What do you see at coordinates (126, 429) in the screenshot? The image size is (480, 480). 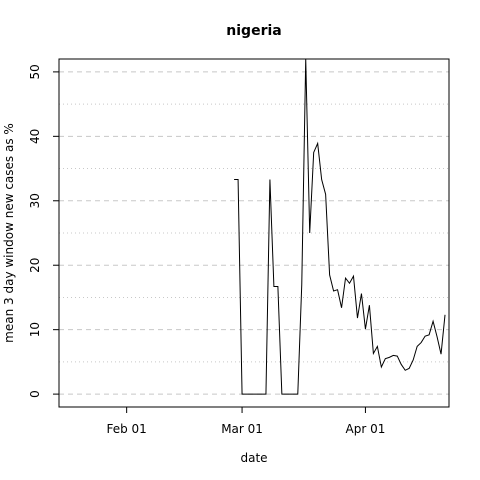 I see `x-tick-label: Feb 01` at bounding box center [126, 429].